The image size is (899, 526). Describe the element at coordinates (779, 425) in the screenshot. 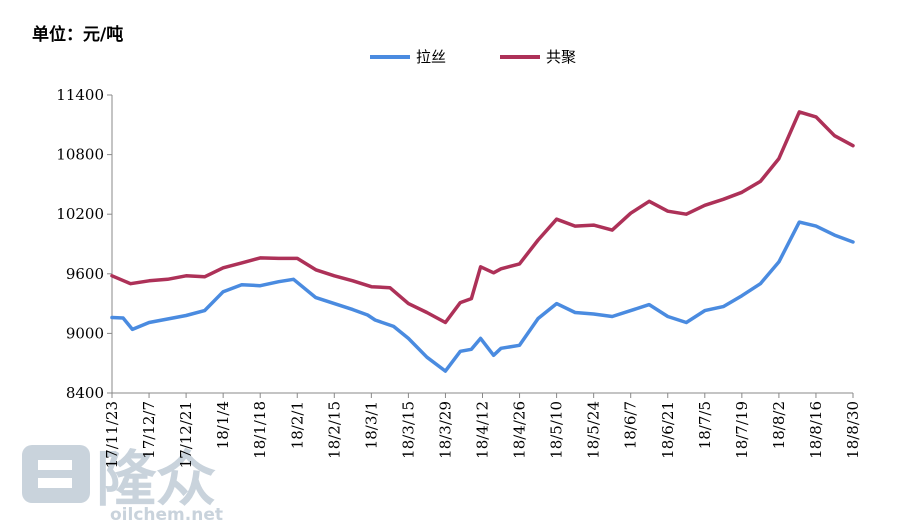

I see `x-tick-label: 18/8/2` at that location.